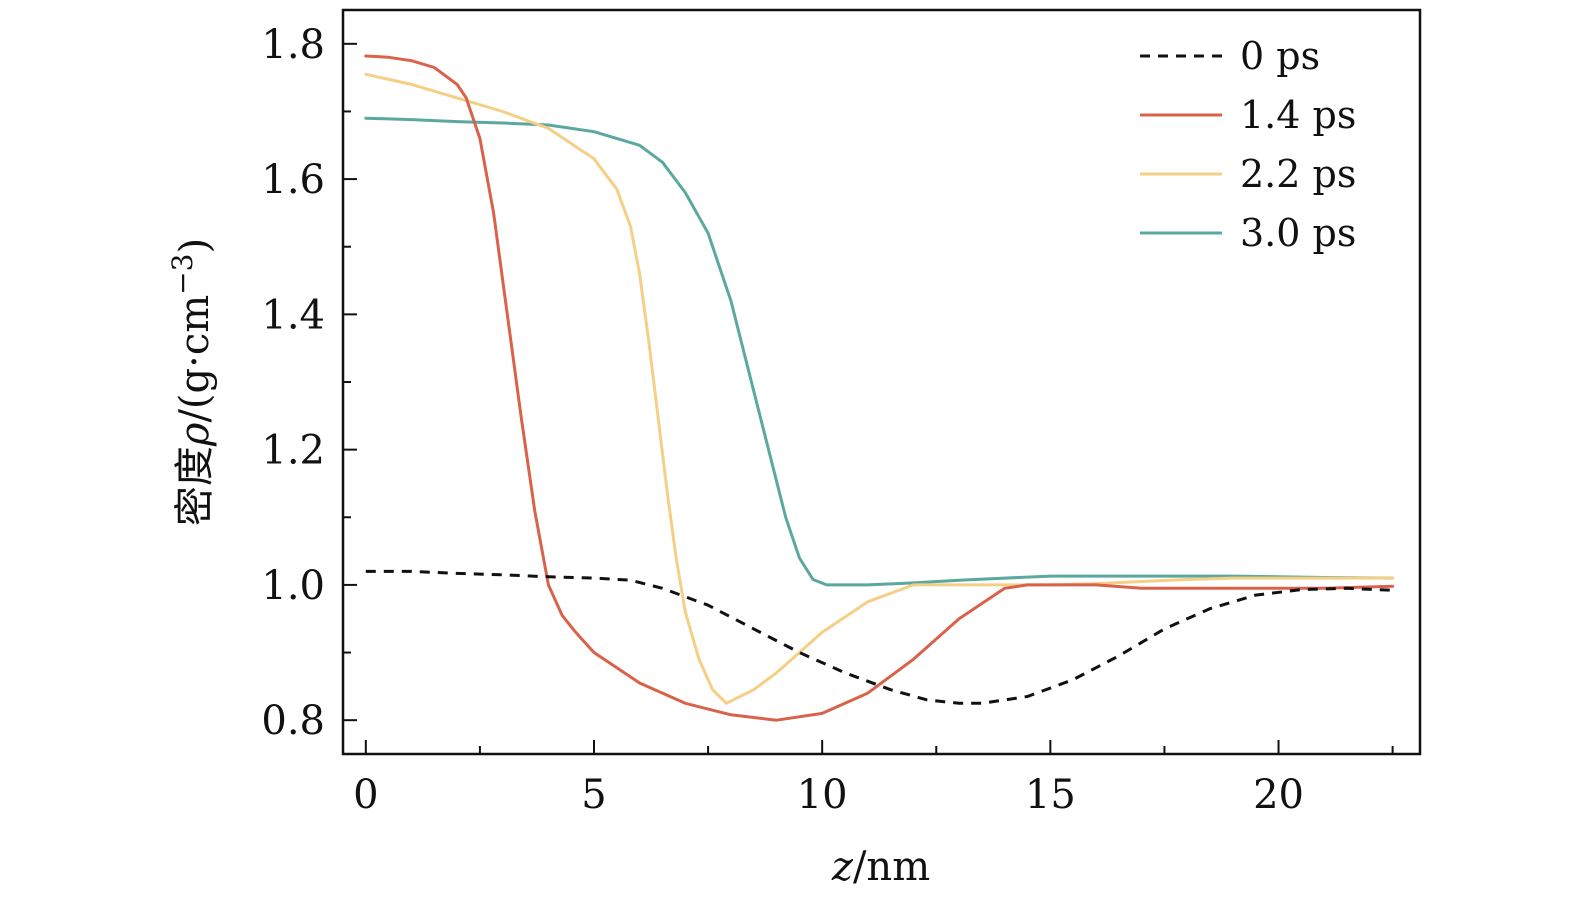  I want to click on y-axis-exponent: −3, so click(182, 274).